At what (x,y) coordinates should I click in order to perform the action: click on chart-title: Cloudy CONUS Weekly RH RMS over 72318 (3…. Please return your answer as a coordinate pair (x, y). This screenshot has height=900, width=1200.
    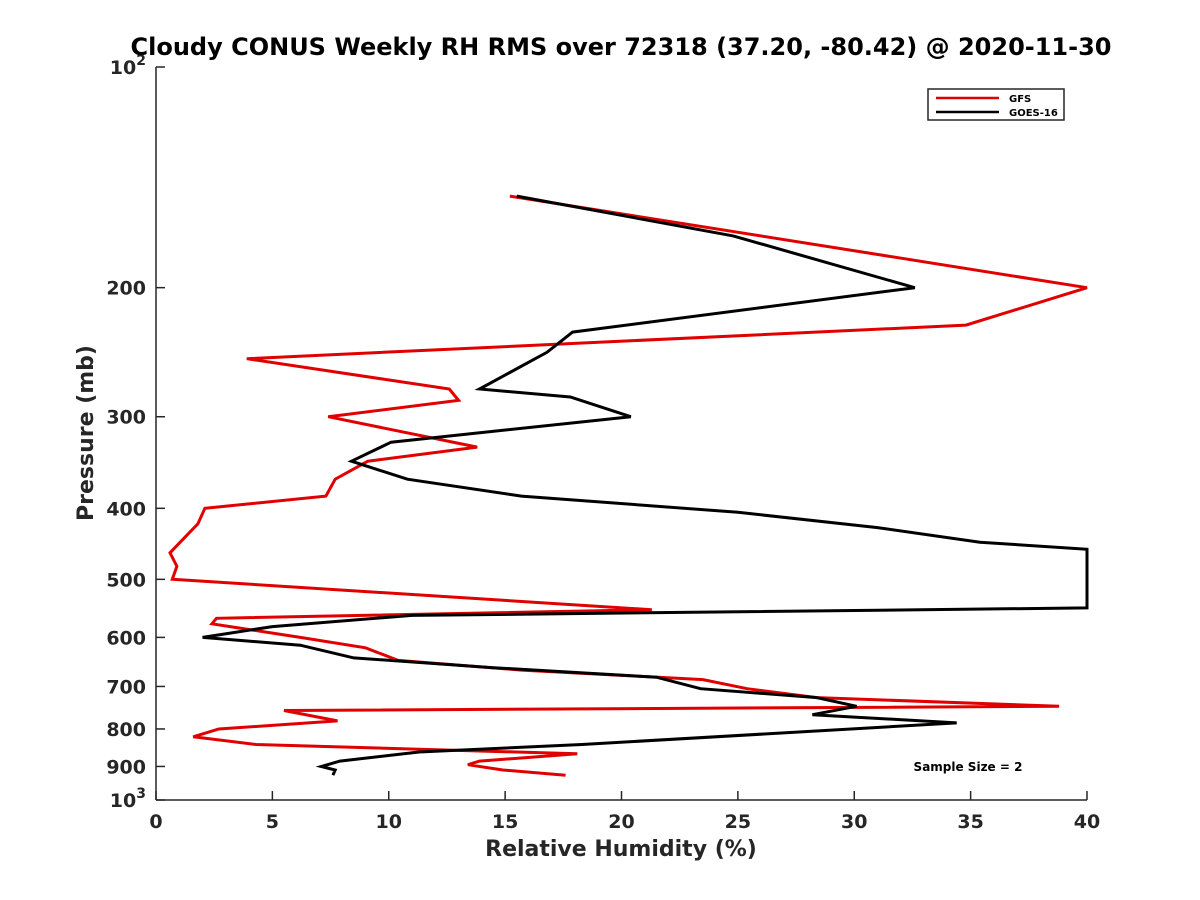
    Looking at the image, I should click on (621, 47).